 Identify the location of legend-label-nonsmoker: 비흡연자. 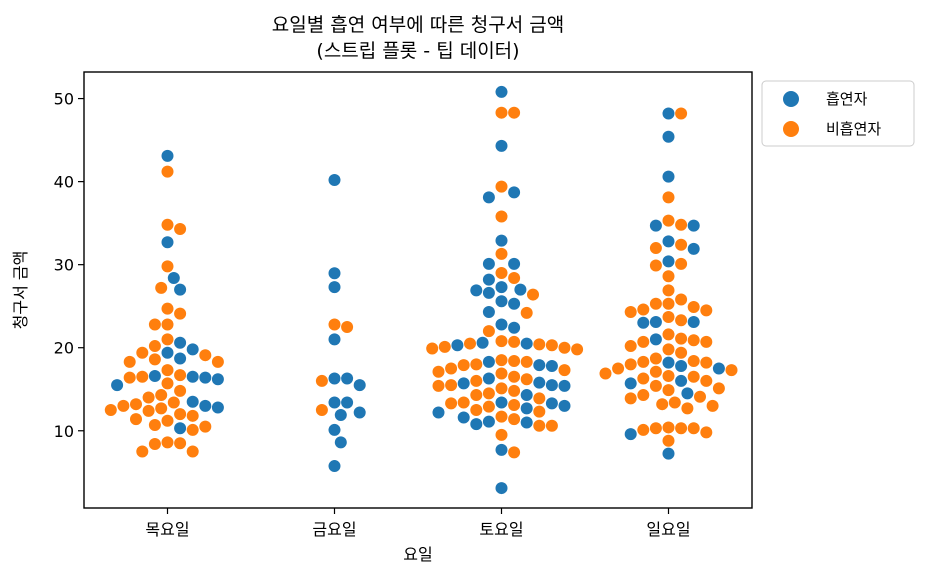
(853, 129).